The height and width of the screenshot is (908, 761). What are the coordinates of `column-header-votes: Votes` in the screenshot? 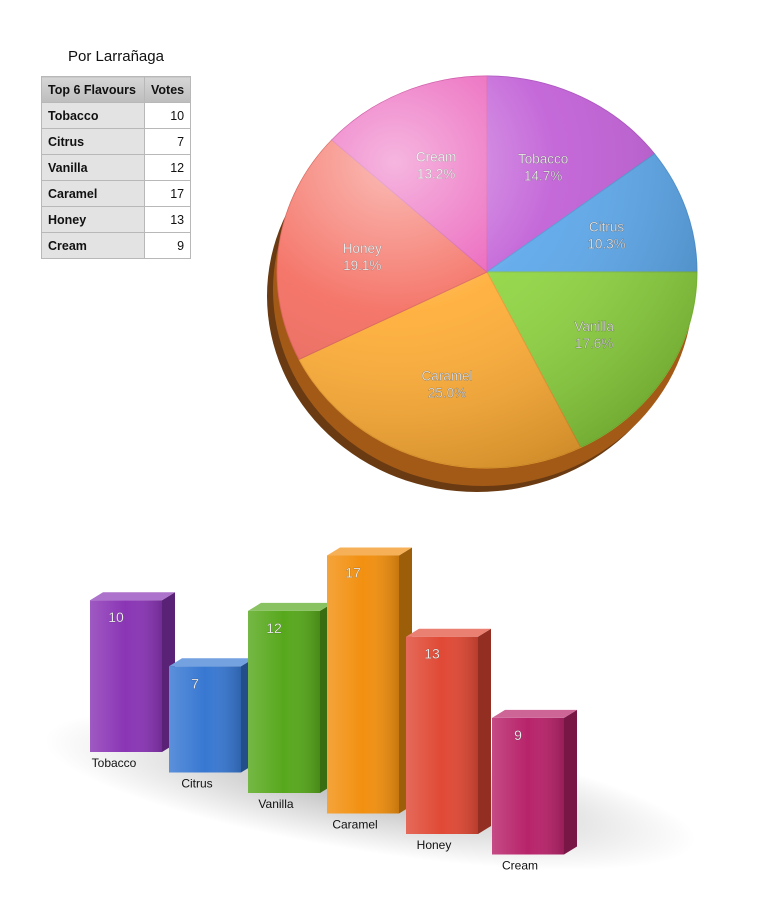 It's located at (167, 89).